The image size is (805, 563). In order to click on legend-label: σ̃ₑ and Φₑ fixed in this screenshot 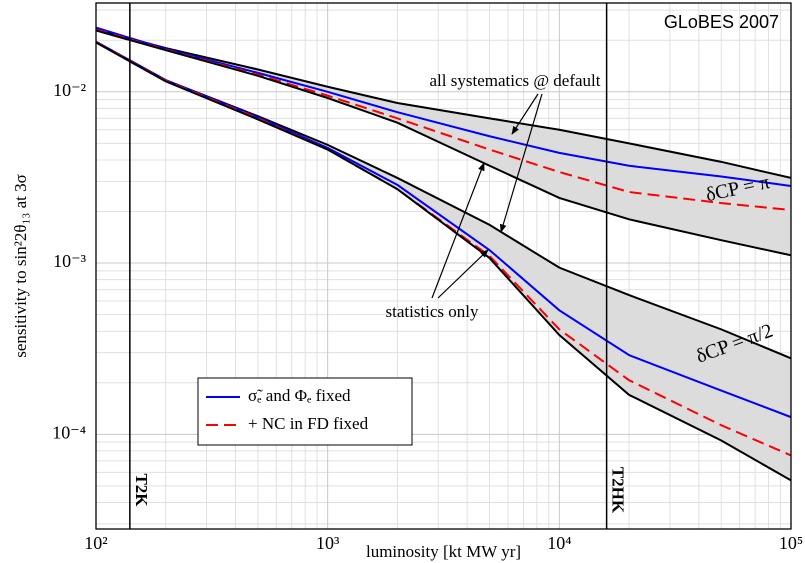, I will do `click(299, 395)`.